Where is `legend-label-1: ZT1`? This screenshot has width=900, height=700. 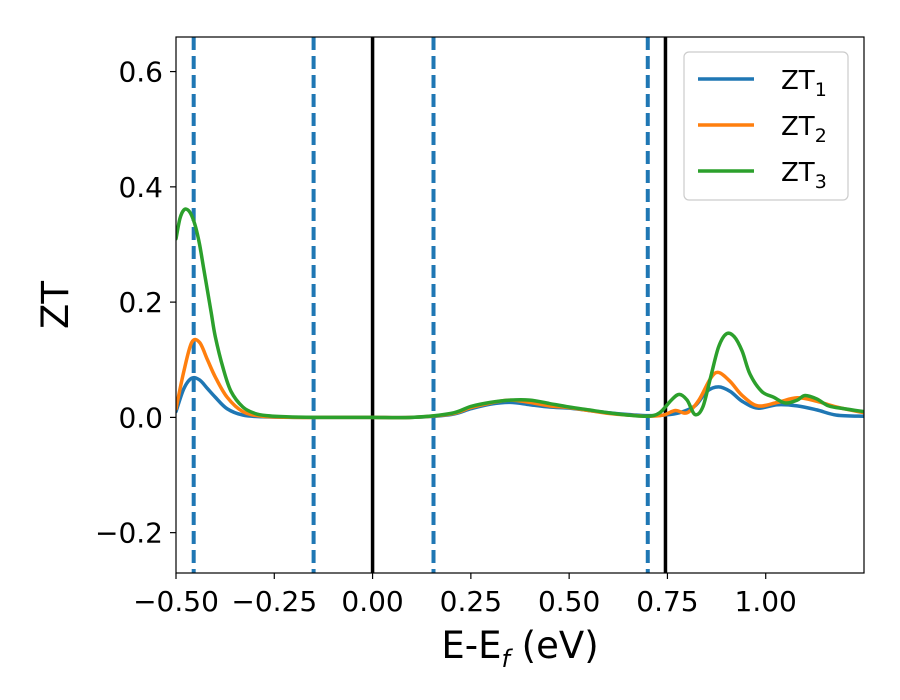
legend-label-1: ZT1 is located at coordinates (804, 83).